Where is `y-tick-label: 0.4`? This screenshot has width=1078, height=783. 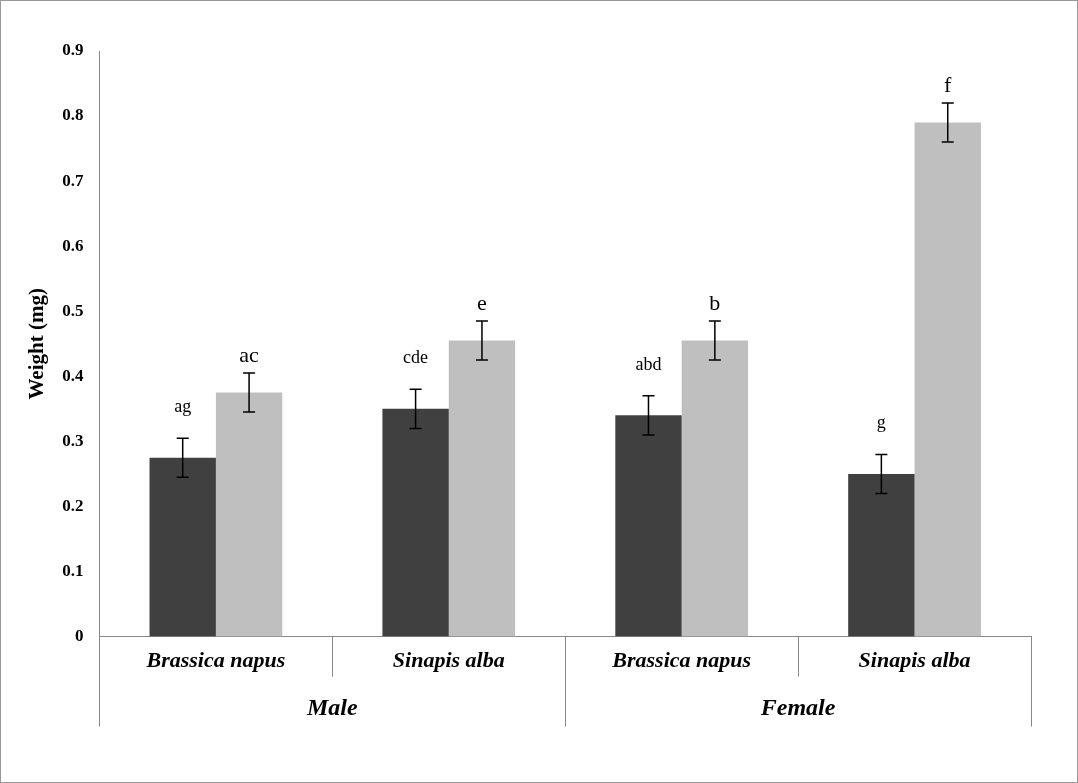 y-tick-label: 0.4 is located at coordinates (73, 375).